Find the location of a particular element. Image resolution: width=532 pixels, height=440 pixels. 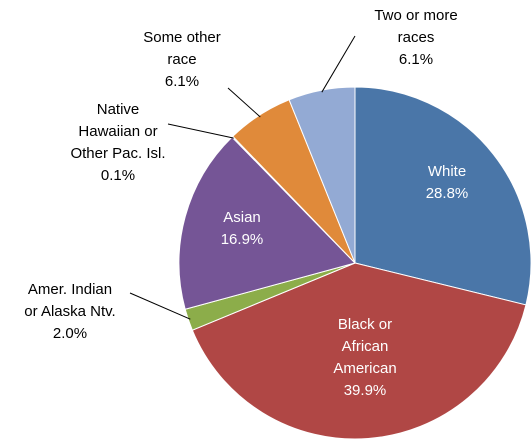

label-line: Native is located at coordinates (118, 109).